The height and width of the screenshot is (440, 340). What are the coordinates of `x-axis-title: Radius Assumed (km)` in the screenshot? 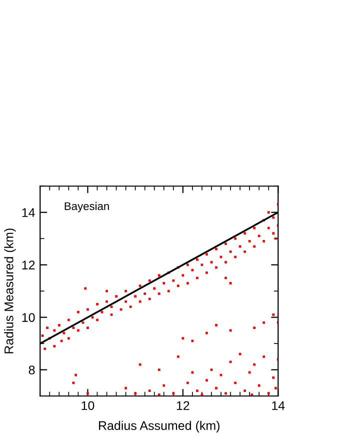 It's located at (159, 426).